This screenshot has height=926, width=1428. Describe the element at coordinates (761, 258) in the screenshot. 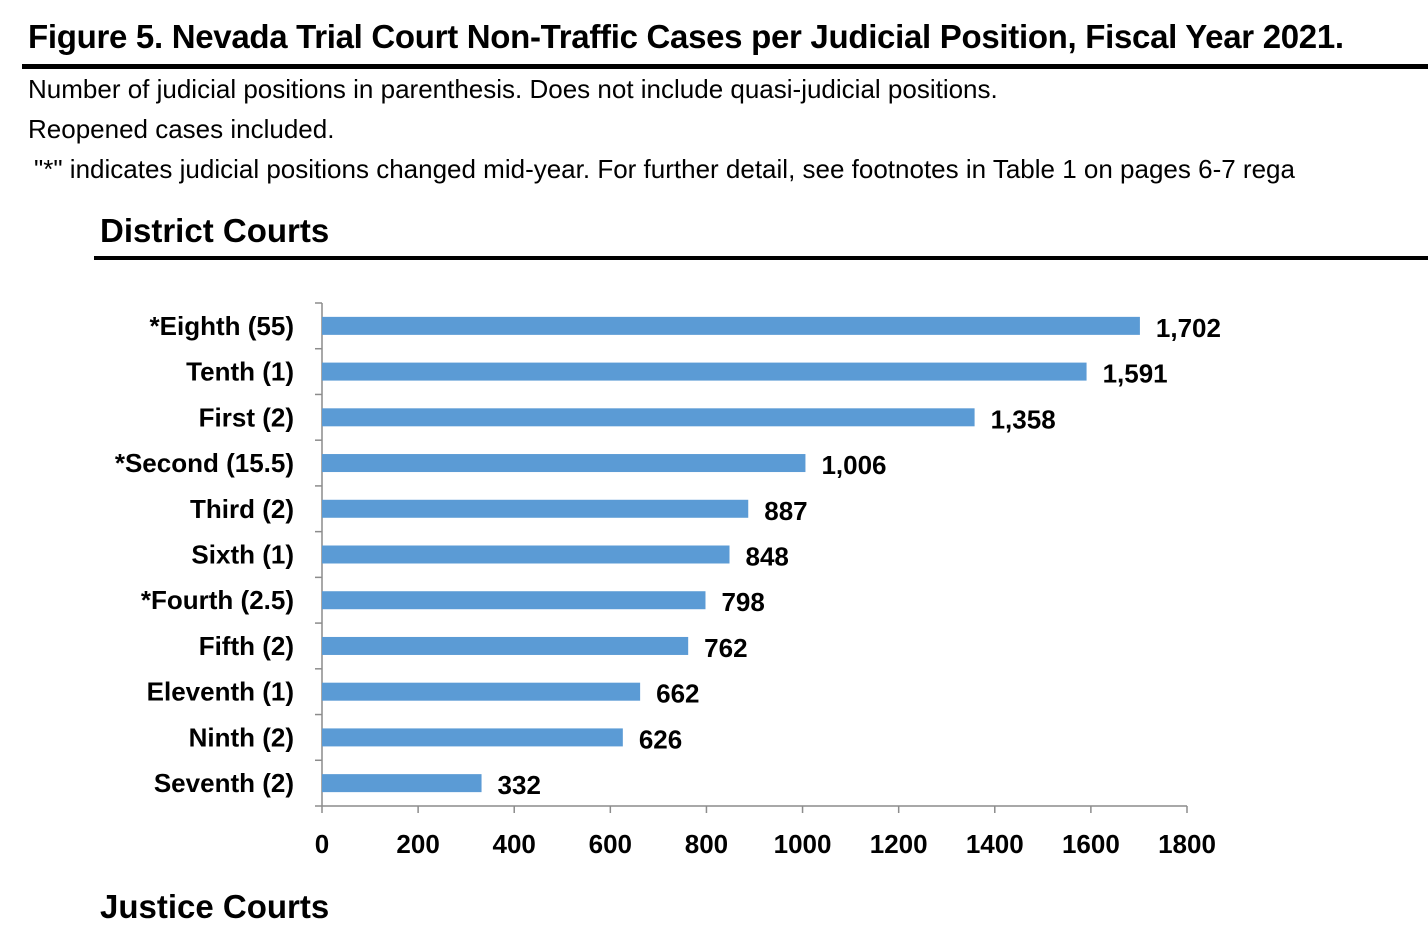

I see `section-rule` at that location.